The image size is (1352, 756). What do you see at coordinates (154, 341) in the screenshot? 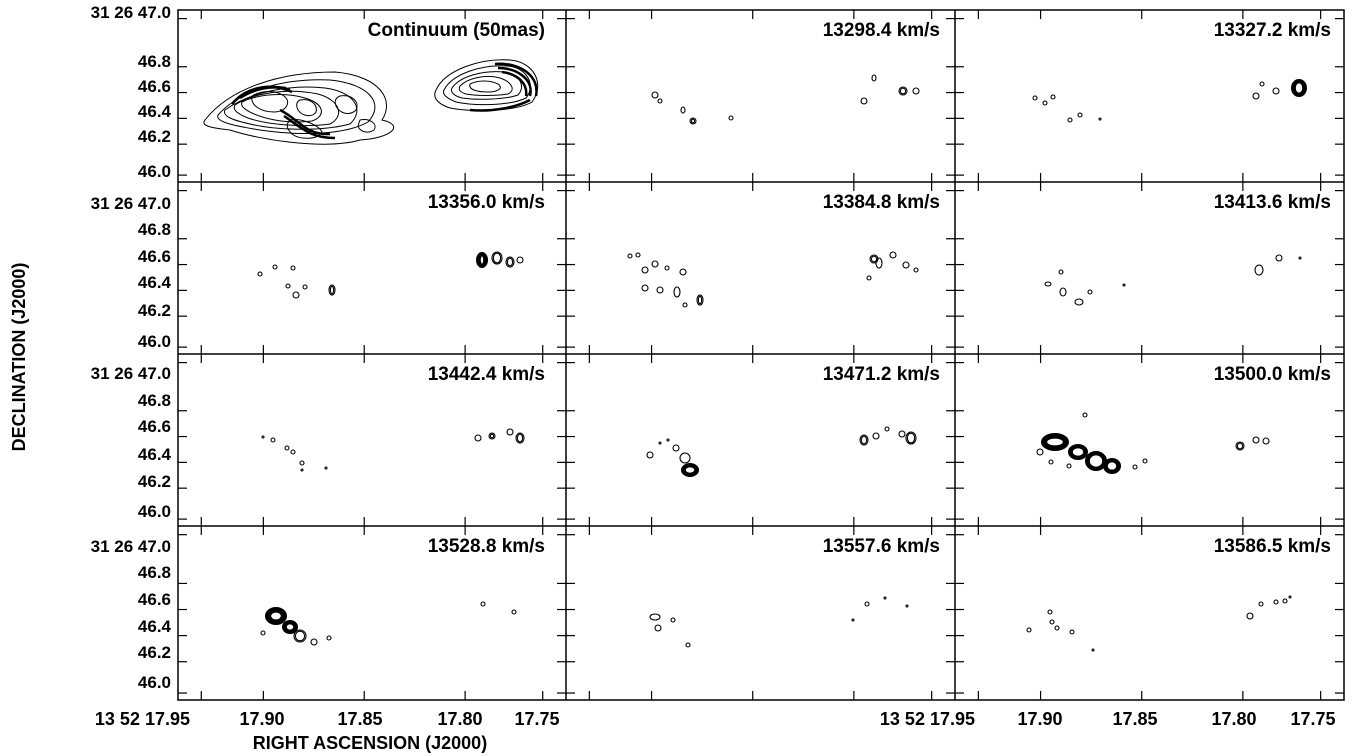
I see `y-tick-label: 46.0` at bounding box center [154, 341].